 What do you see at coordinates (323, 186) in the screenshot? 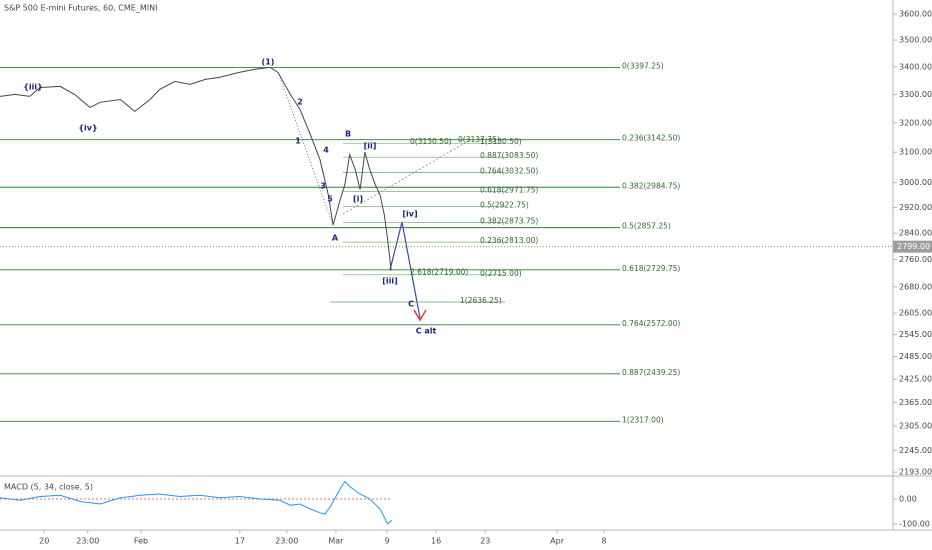
I see `wave-label: 3` at bounding box center [323, 186].